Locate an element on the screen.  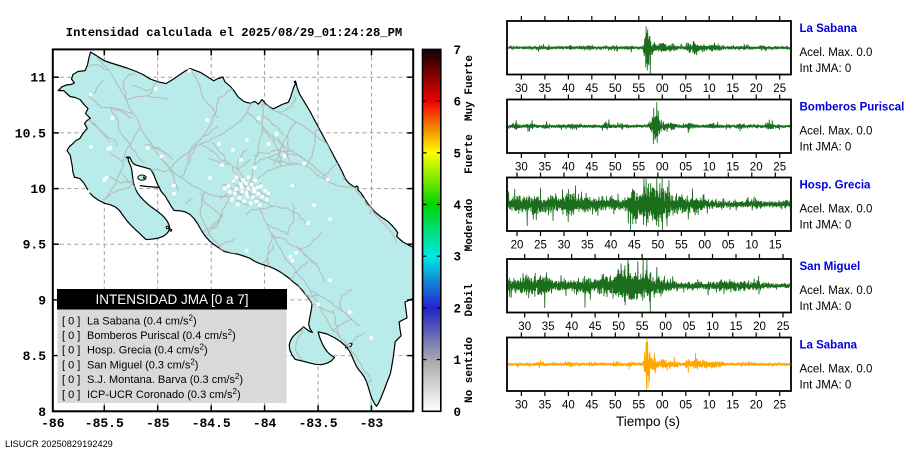
svg-text: 8 is located at coordinates (42, 412).